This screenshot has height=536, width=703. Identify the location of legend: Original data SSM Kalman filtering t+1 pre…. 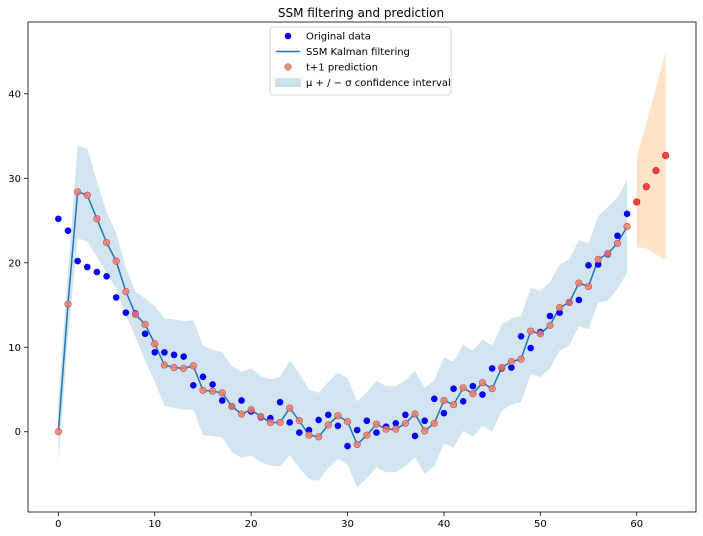
(360, 61).